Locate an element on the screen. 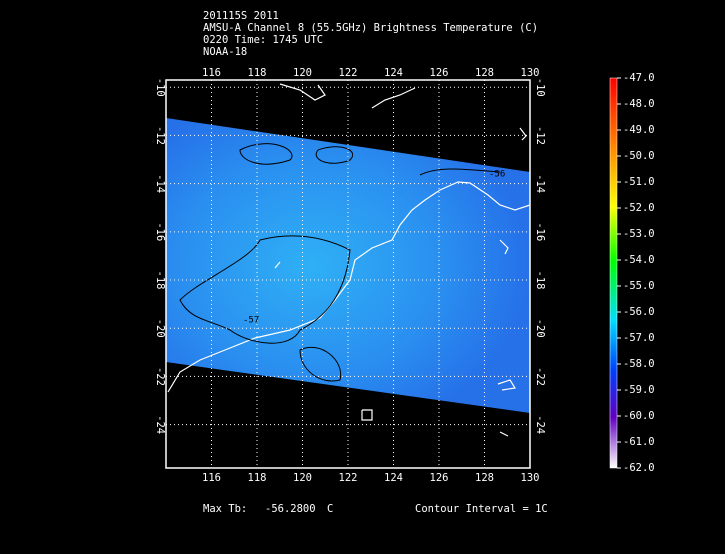 The image size is (725, 554). colorbar-label: -53.0 is located at coordinates (639, 234).